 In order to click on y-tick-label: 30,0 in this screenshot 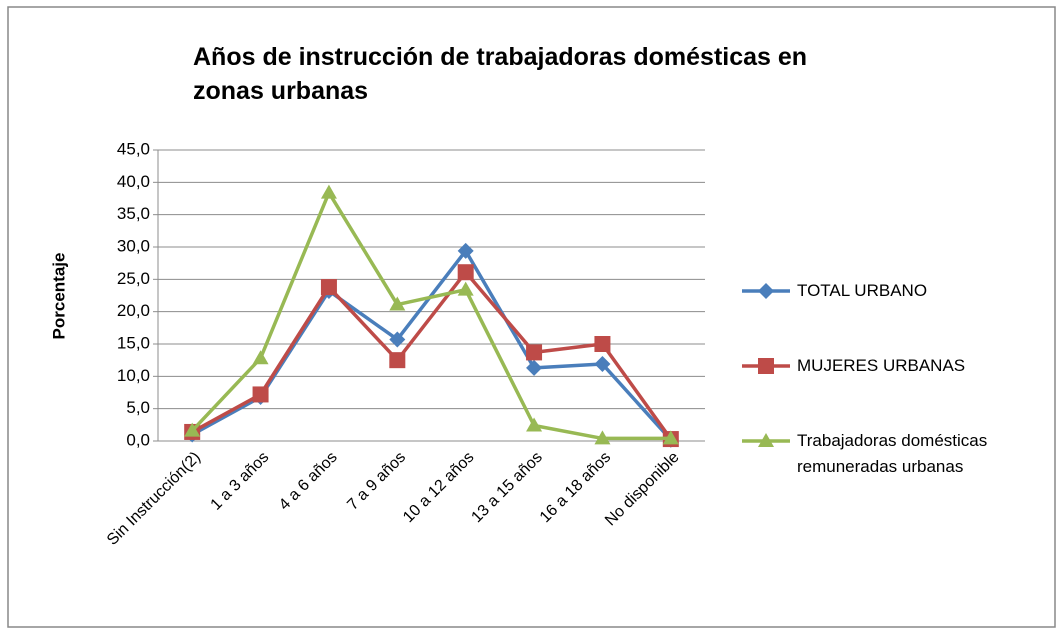, I will do `click(133, 245)`.